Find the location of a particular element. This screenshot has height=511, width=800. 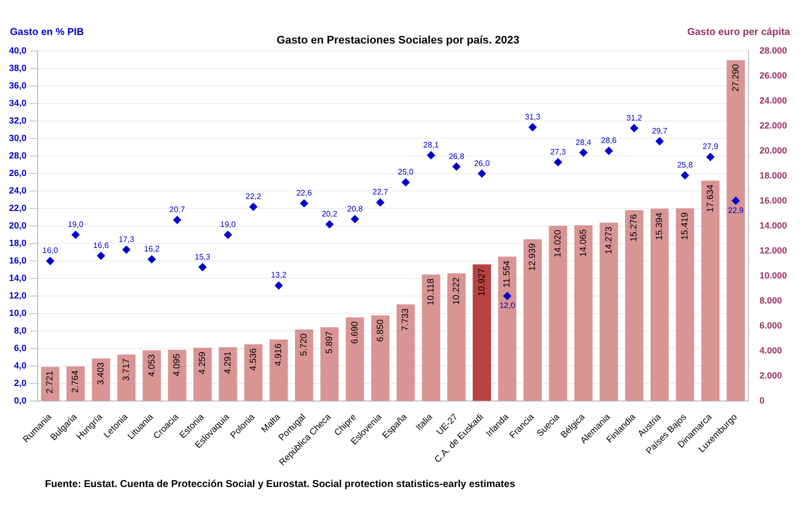

data-label: 16,6 is located at coordinates (101, 245).